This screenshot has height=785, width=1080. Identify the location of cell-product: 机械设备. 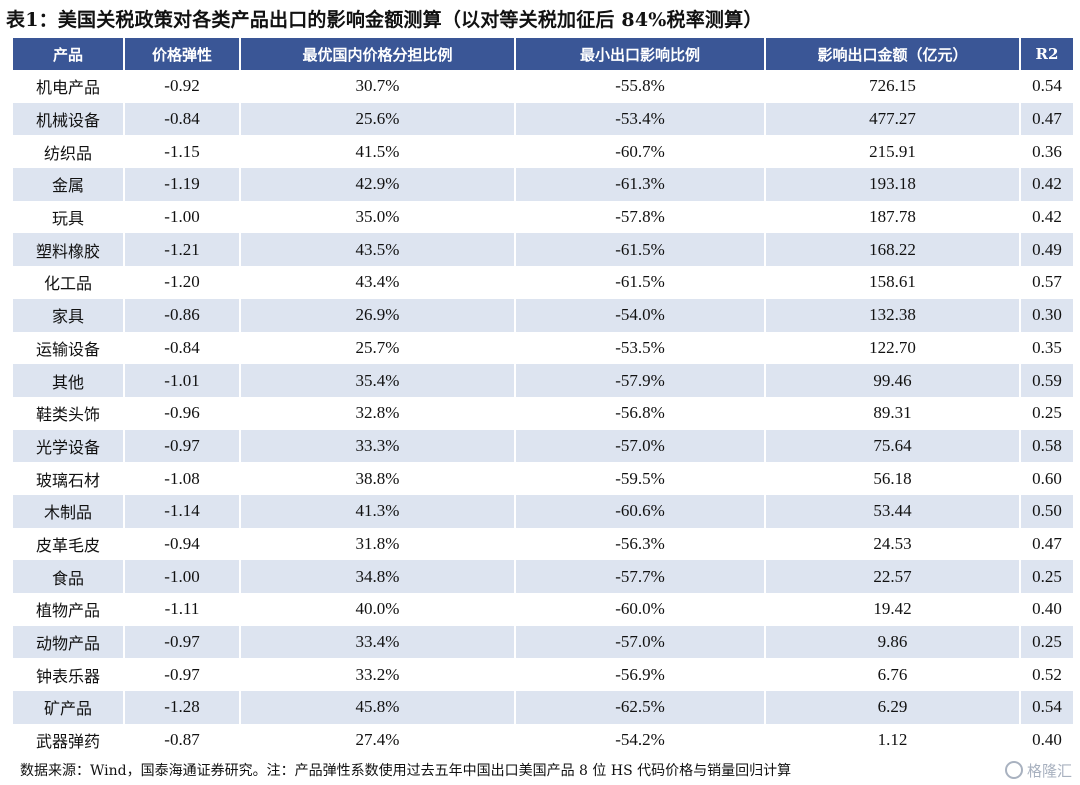
(69, 119).